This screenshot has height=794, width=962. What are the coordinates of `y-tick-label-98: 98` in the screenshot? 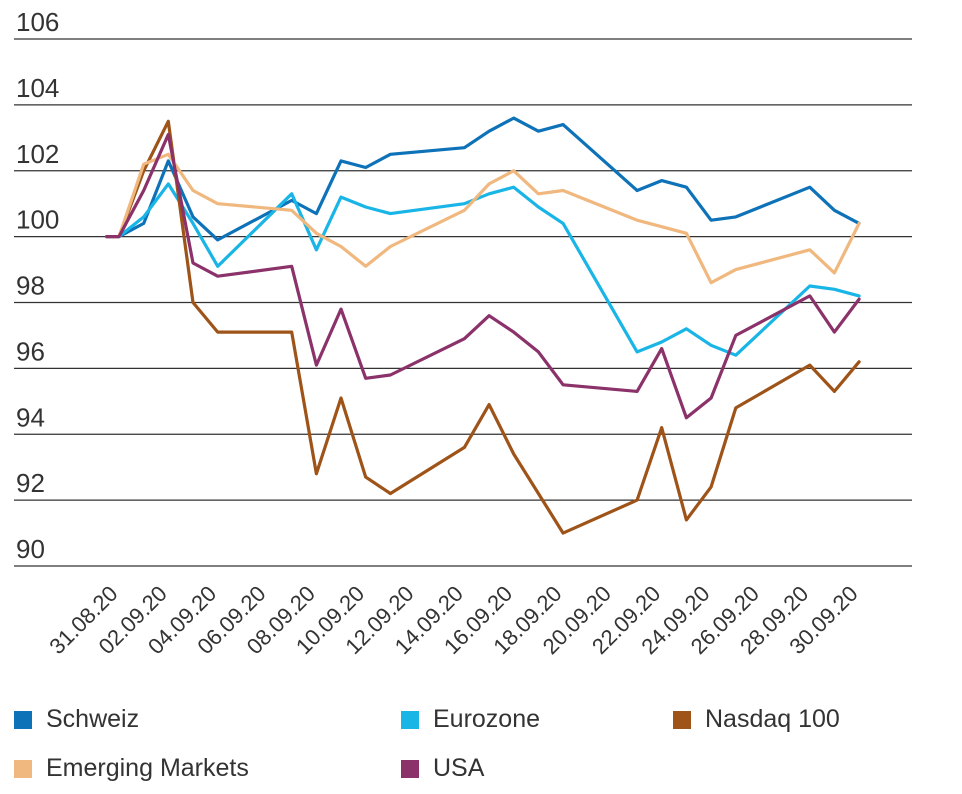 It's located at (30, 286).